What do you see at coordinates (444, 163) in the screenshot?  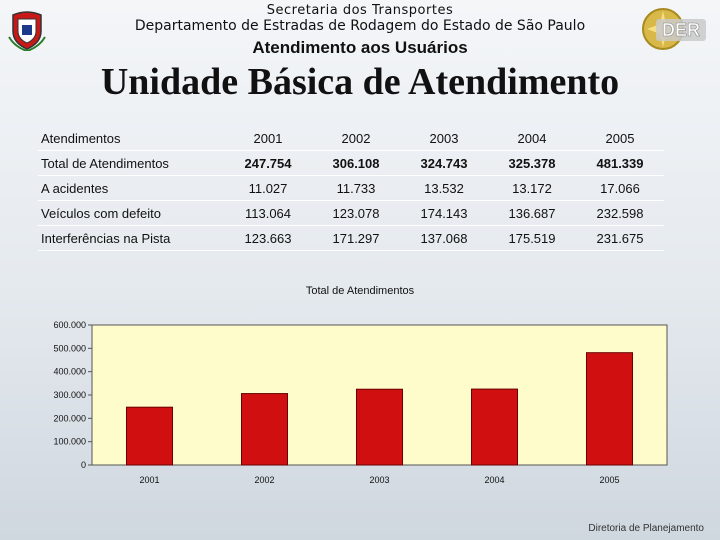 I see `table-cell: 324.743` at bounding box center [444, 163].